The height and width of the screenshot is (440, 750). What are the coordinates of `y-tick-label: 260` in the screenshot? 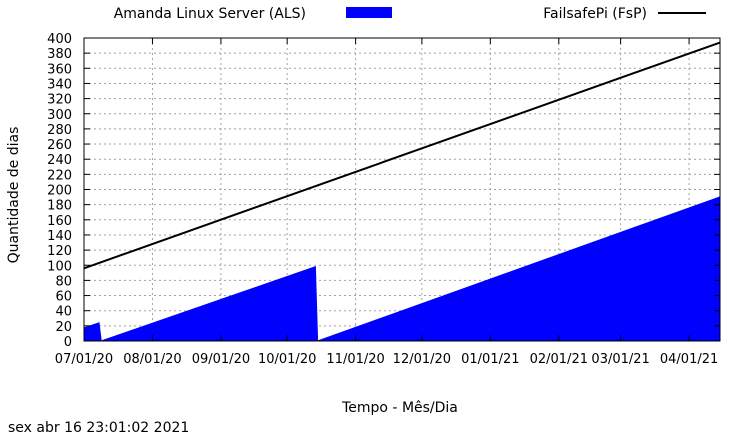 It's located at (59, 145).